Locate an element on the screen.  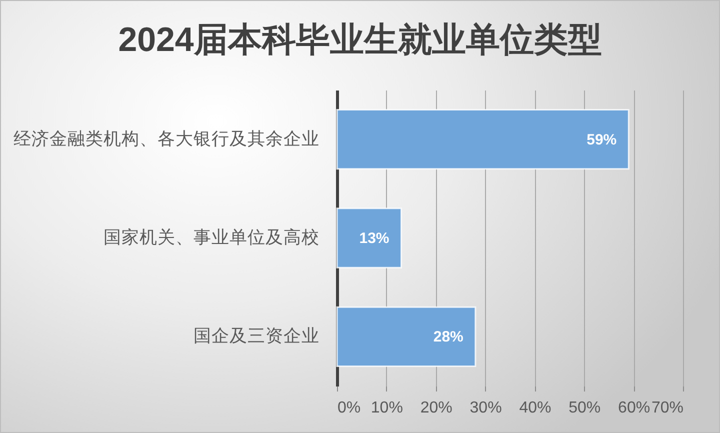
x-tick-label: 0% is located at coordinates (349, 408).